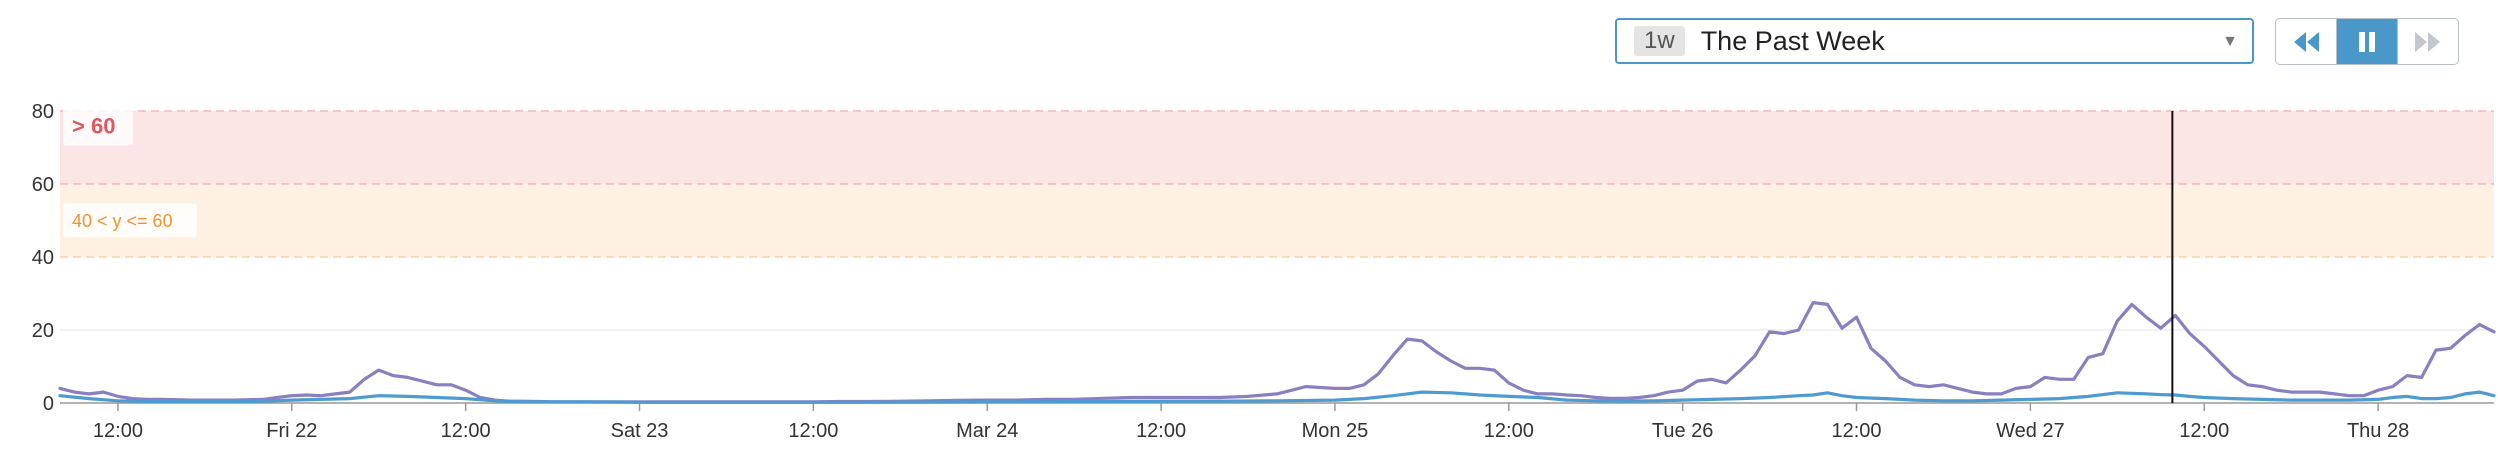 The width and height of the screenshot is (2498, 472). What do you see at coordinates (43, 112) in the screenshot?
I see `y-tick-label: 80` at bounding box center [43, 112].